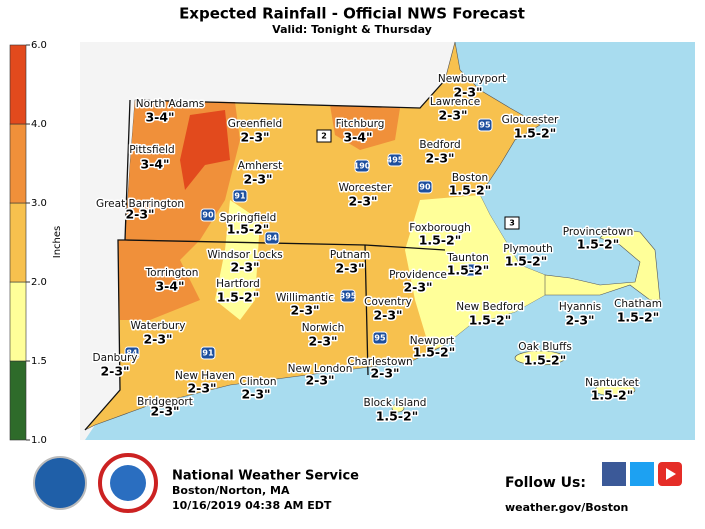 This screenshot has width=705, height=529. Describe the element at coordinates (388, 302) in the screenshot. I see `city-name: Coventry` at that location.